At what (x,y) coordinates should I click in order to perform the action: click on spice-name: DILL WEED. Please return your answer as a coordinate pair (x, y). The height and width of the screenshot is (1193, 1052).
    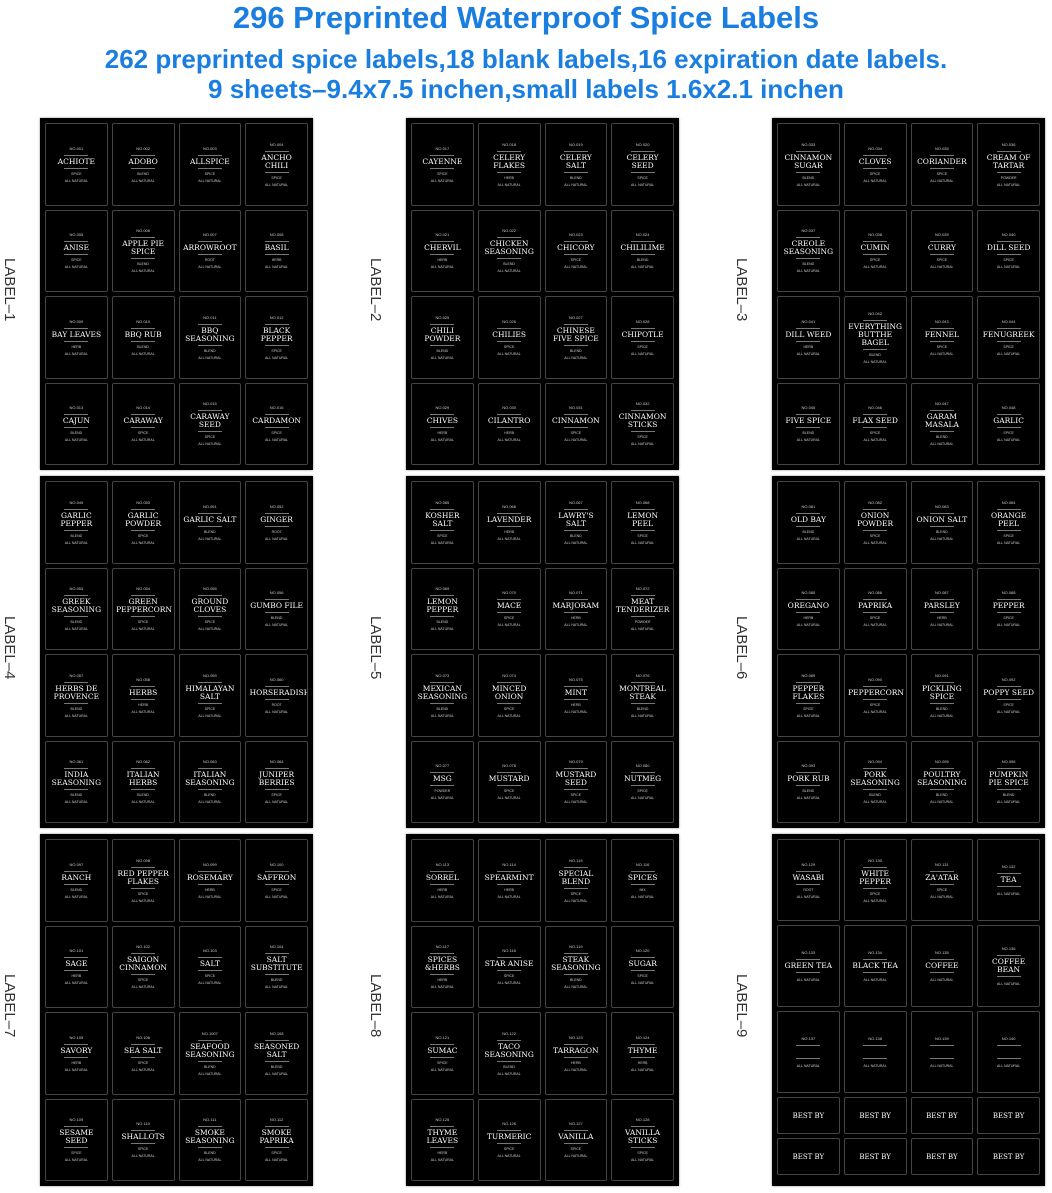
    Looking at the image, I should click on (808, 334).